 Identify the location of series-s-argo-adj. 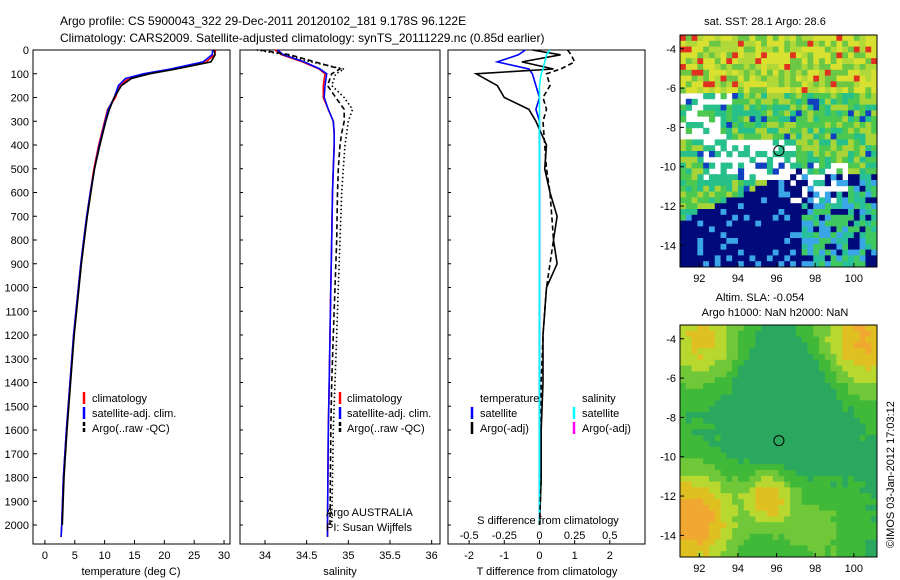
(557, 287).